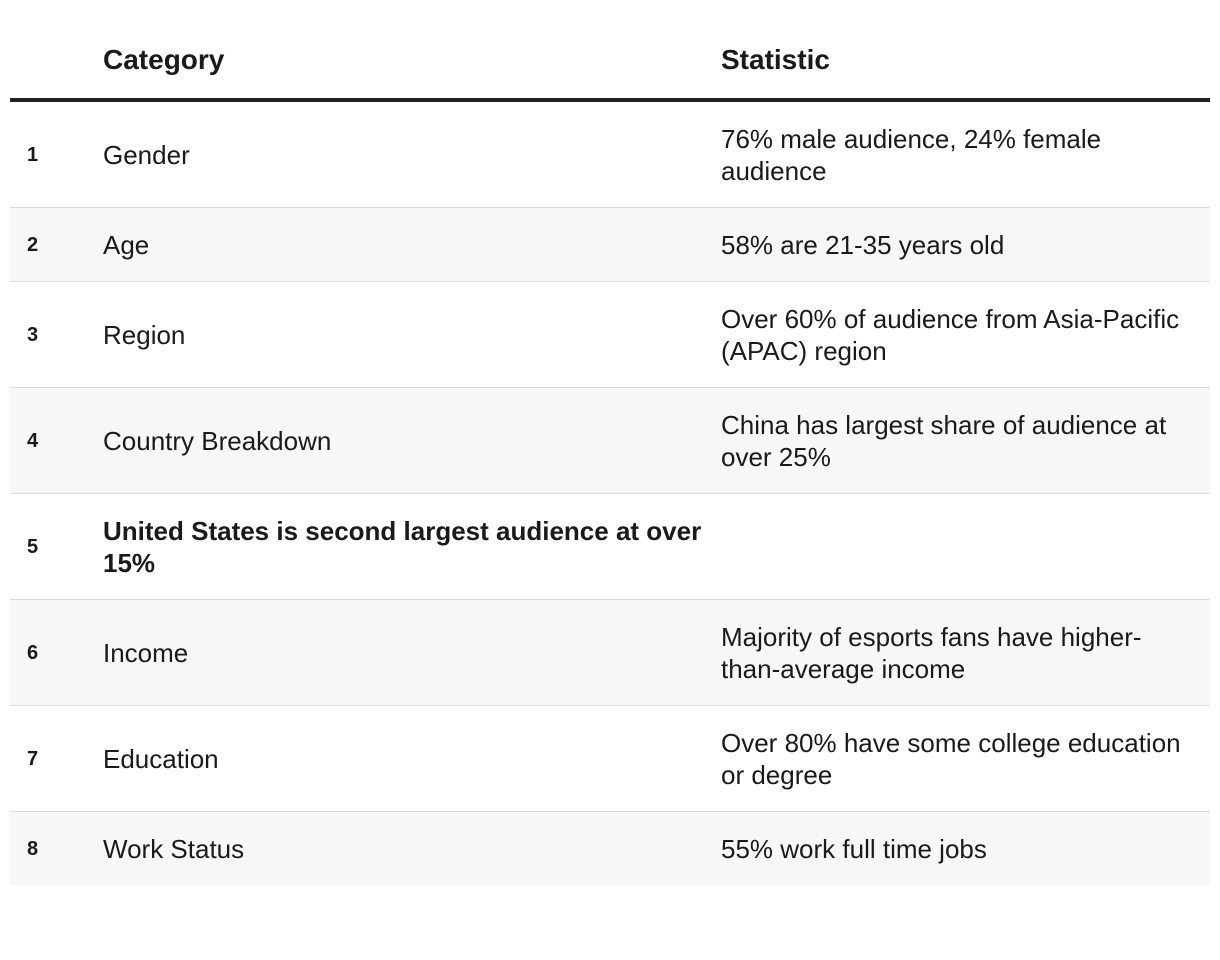 Image resolution: width=1220 pixels, height=960 pixels. Describe the element at coordinates (56, 154) in the screenshot. I see `row-number: 1` at that location.